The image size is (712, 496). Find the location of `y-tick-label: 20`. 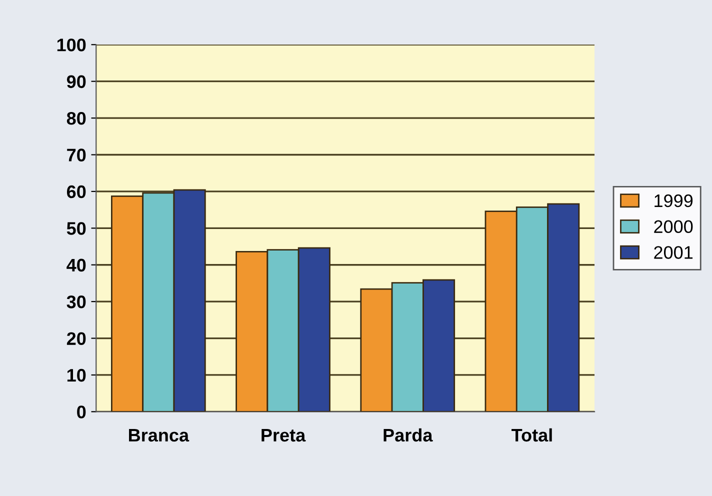

y-tick-label: 20 is located at coordinates (76, 338).